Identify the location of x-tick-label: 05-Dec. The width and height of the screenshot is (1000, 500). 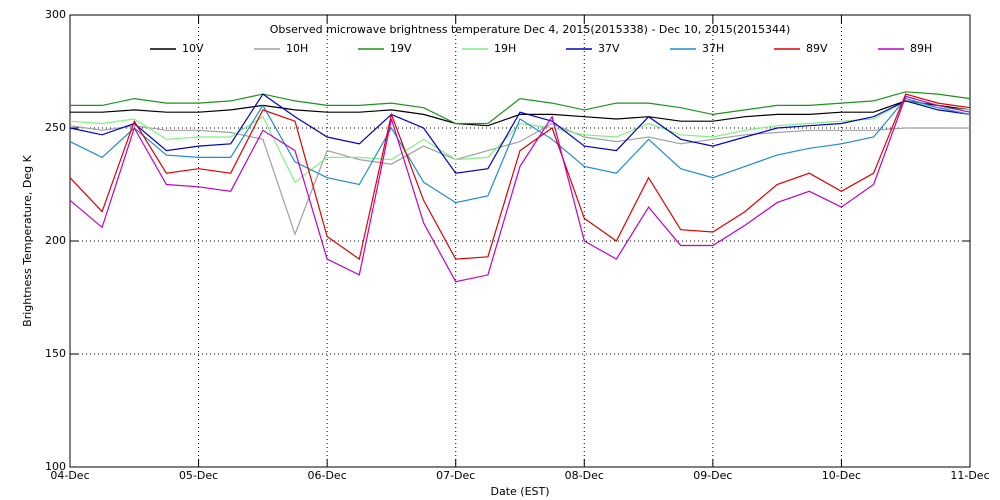
(198, 475).